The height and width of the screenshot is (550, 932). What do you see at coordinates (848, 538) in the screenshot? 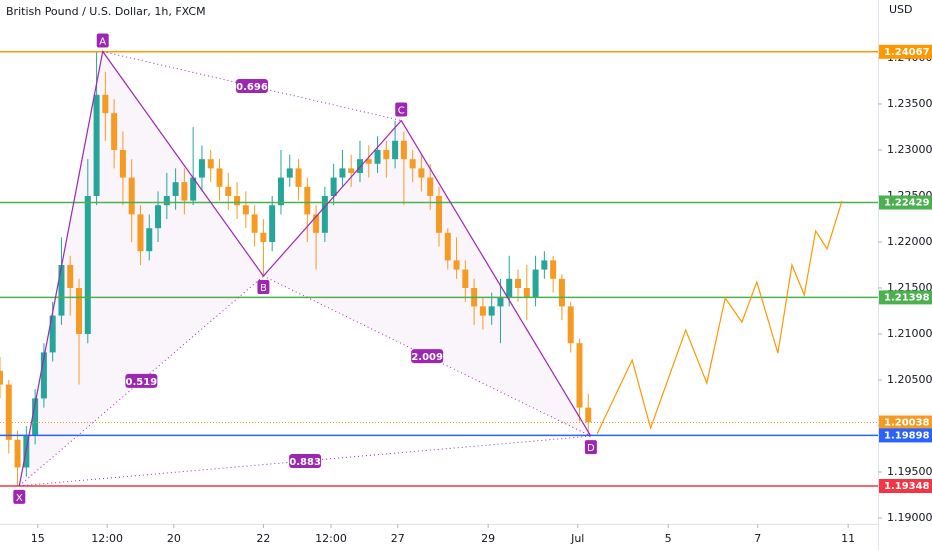
I see `x-tick-label: 11` at bounding box center [848, 538].